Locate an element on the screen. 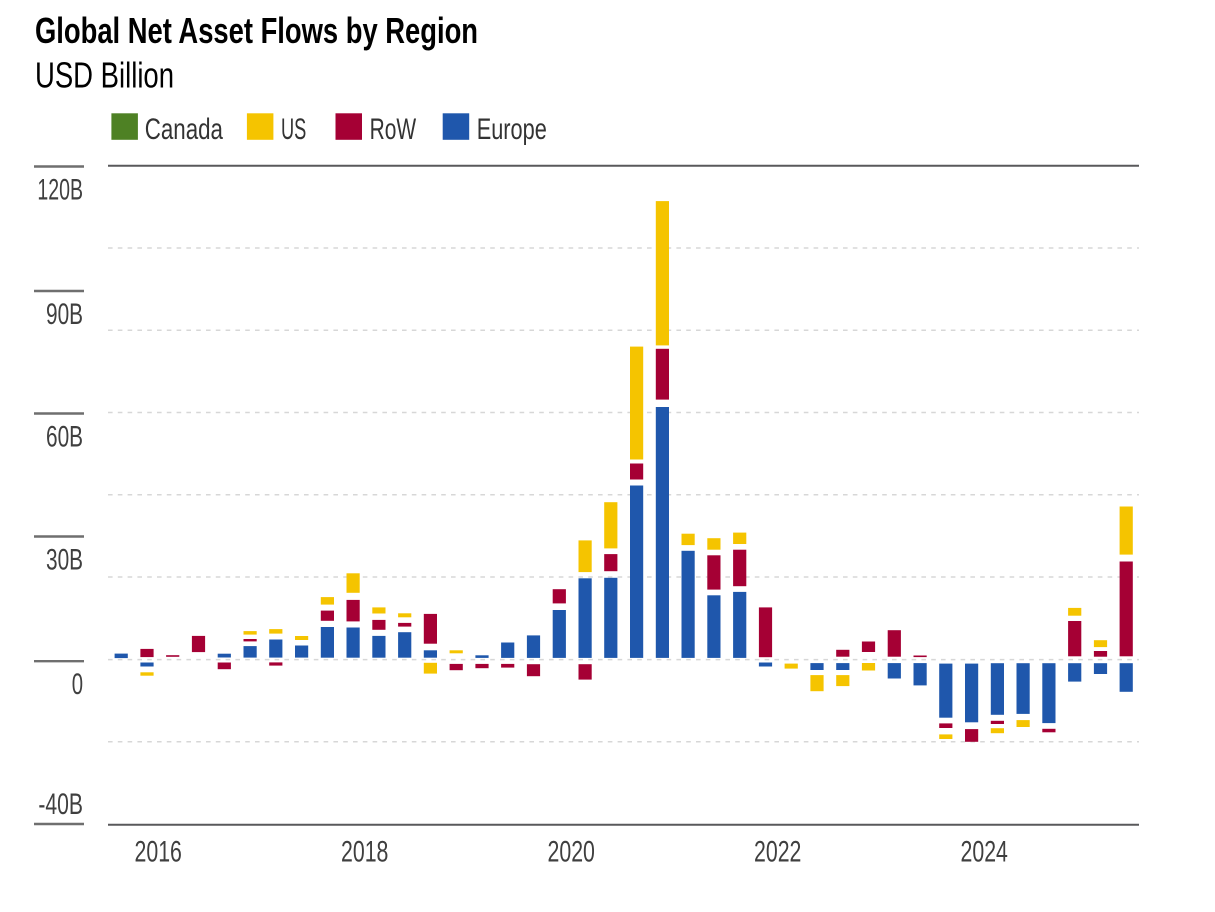 The width and height of the screenshot is (1215, 912). svg-text:Global Net Asset Flows by Regi: Global Net Asset Flows by Region is located at coordinates (256, 30).